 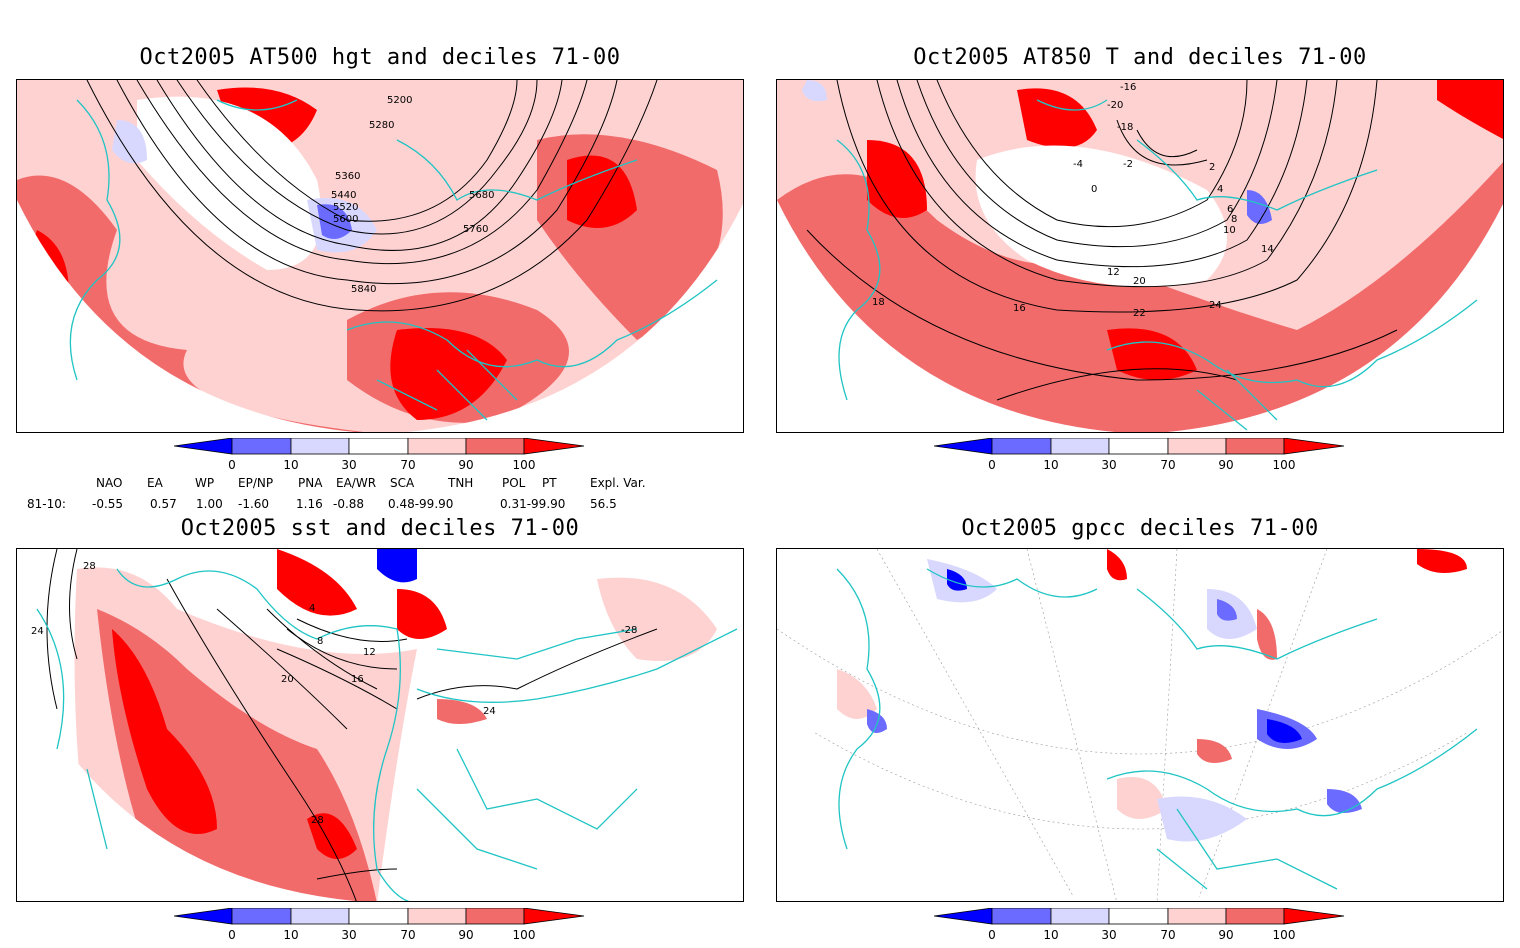 I want to click on index-header: Expl. Var., so click(x=618, y=483).